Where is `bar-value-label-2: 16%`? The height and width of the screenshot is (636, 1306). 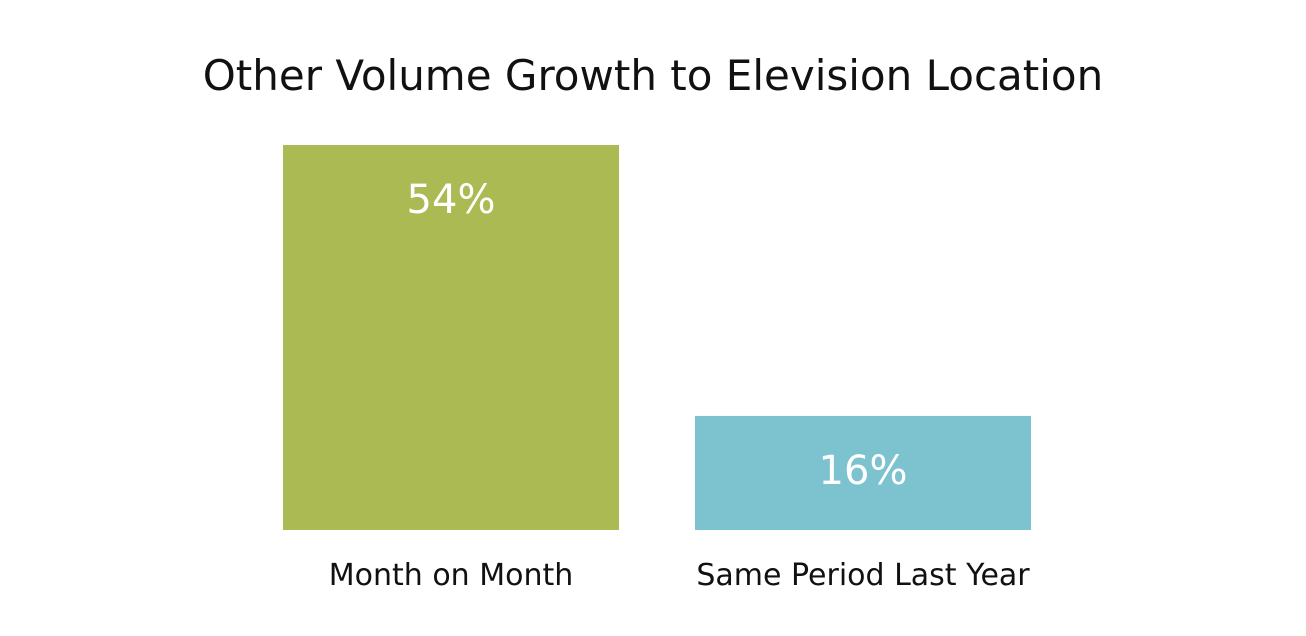 bar-value-label-2: 16% is located at coordinates (863, 471).